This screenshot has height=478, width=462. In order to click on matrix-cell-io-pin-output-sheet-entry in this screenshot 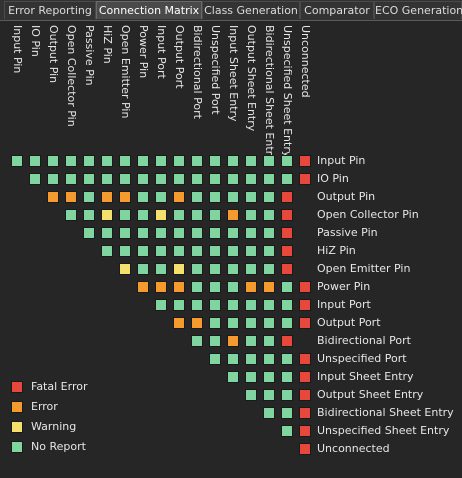, I will do `click(251, 179)`.